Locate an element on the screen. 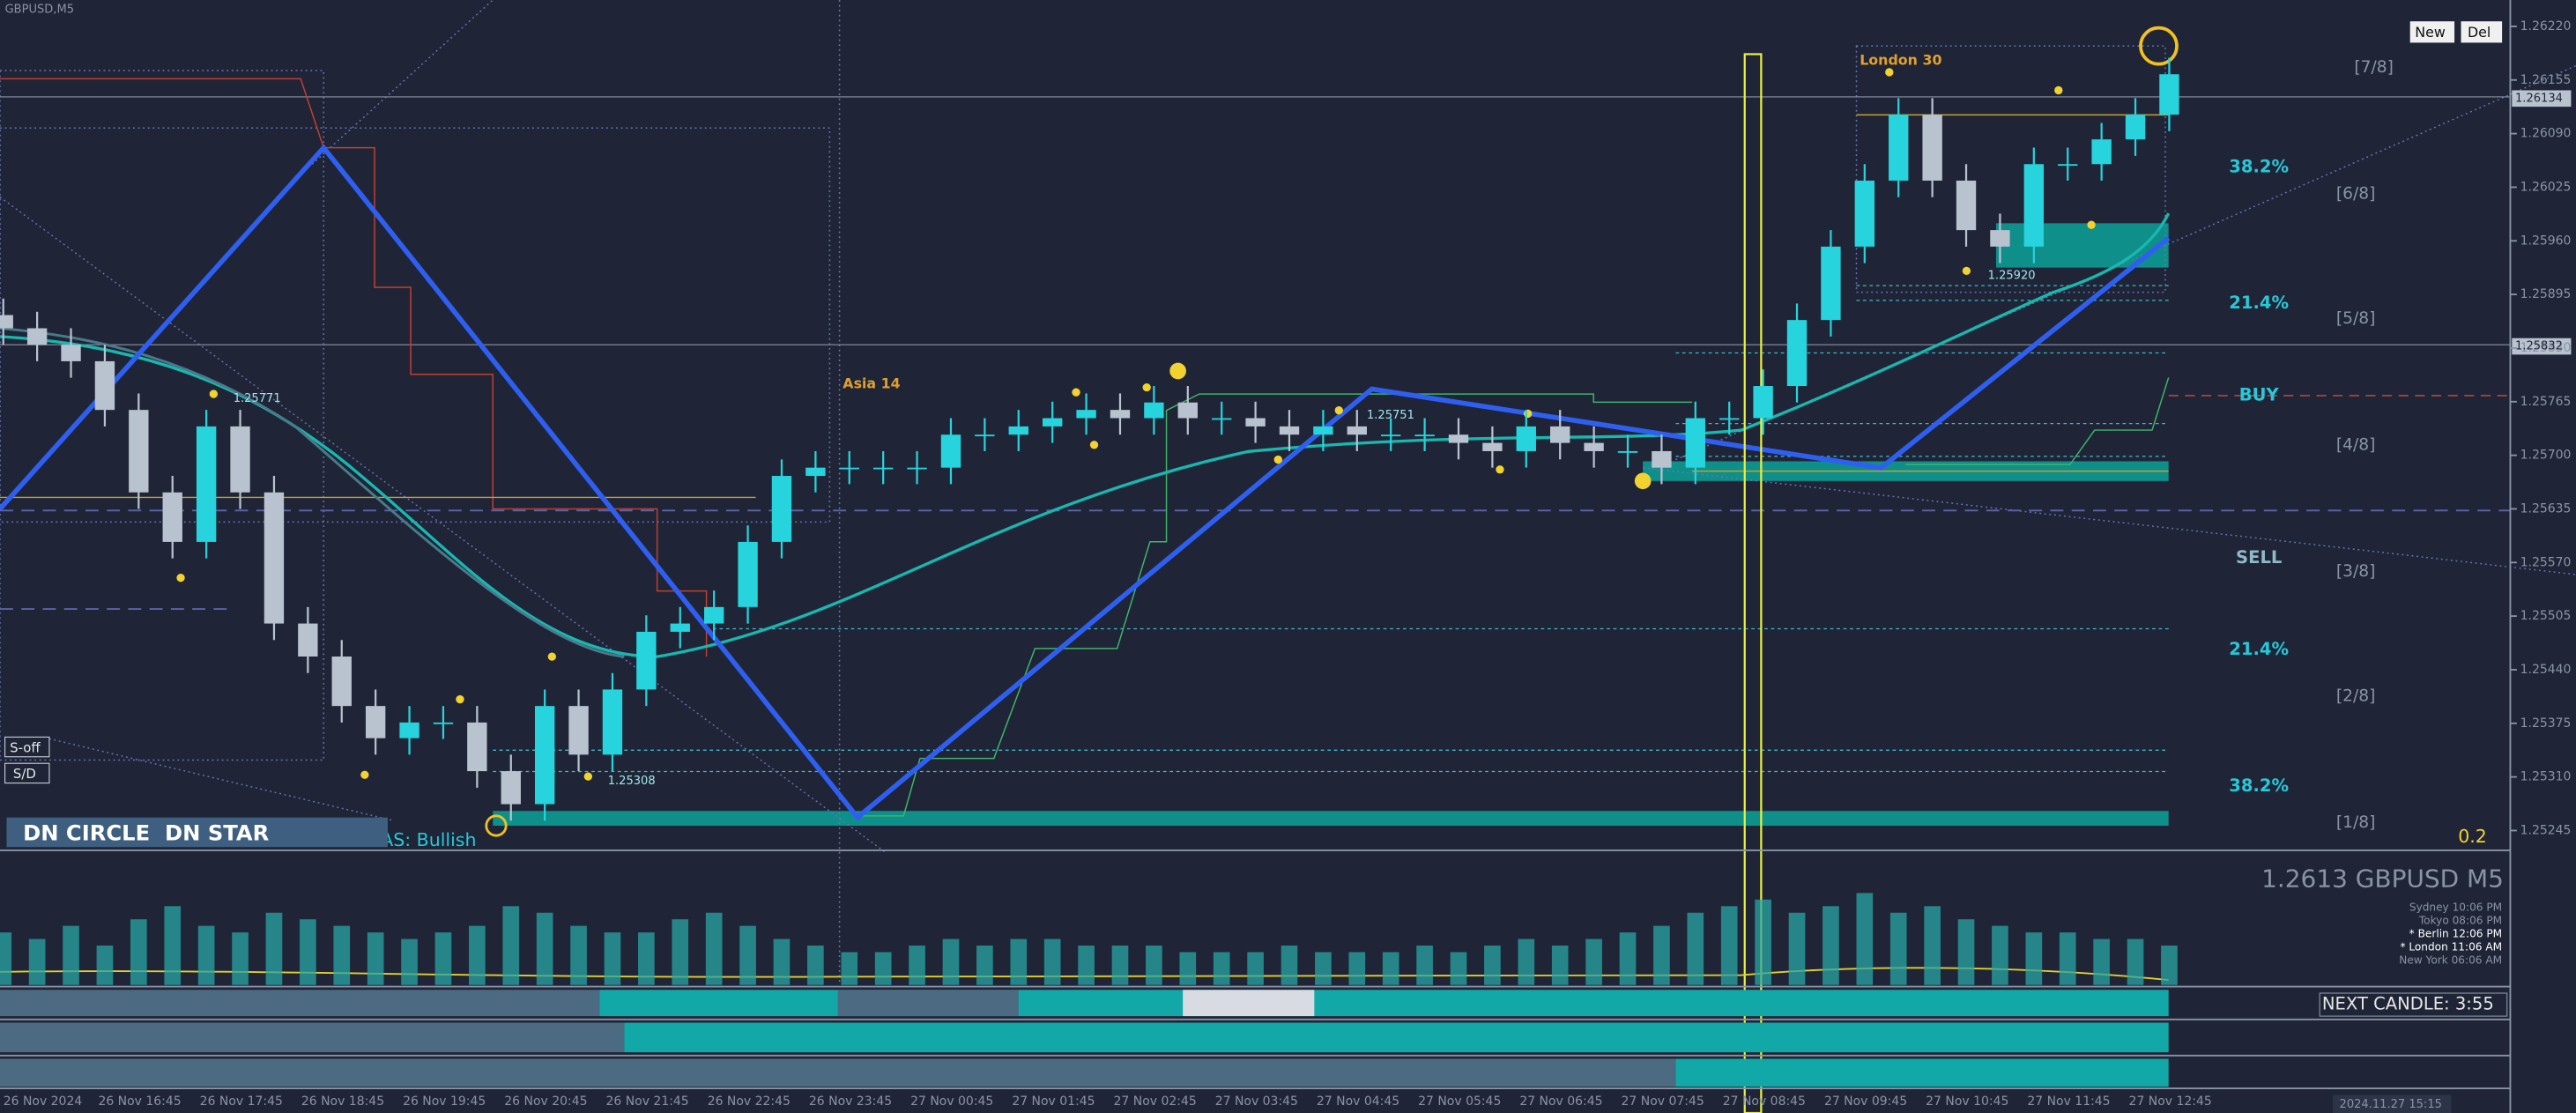  annotation: BUY is located at coordinates (2259, 394).